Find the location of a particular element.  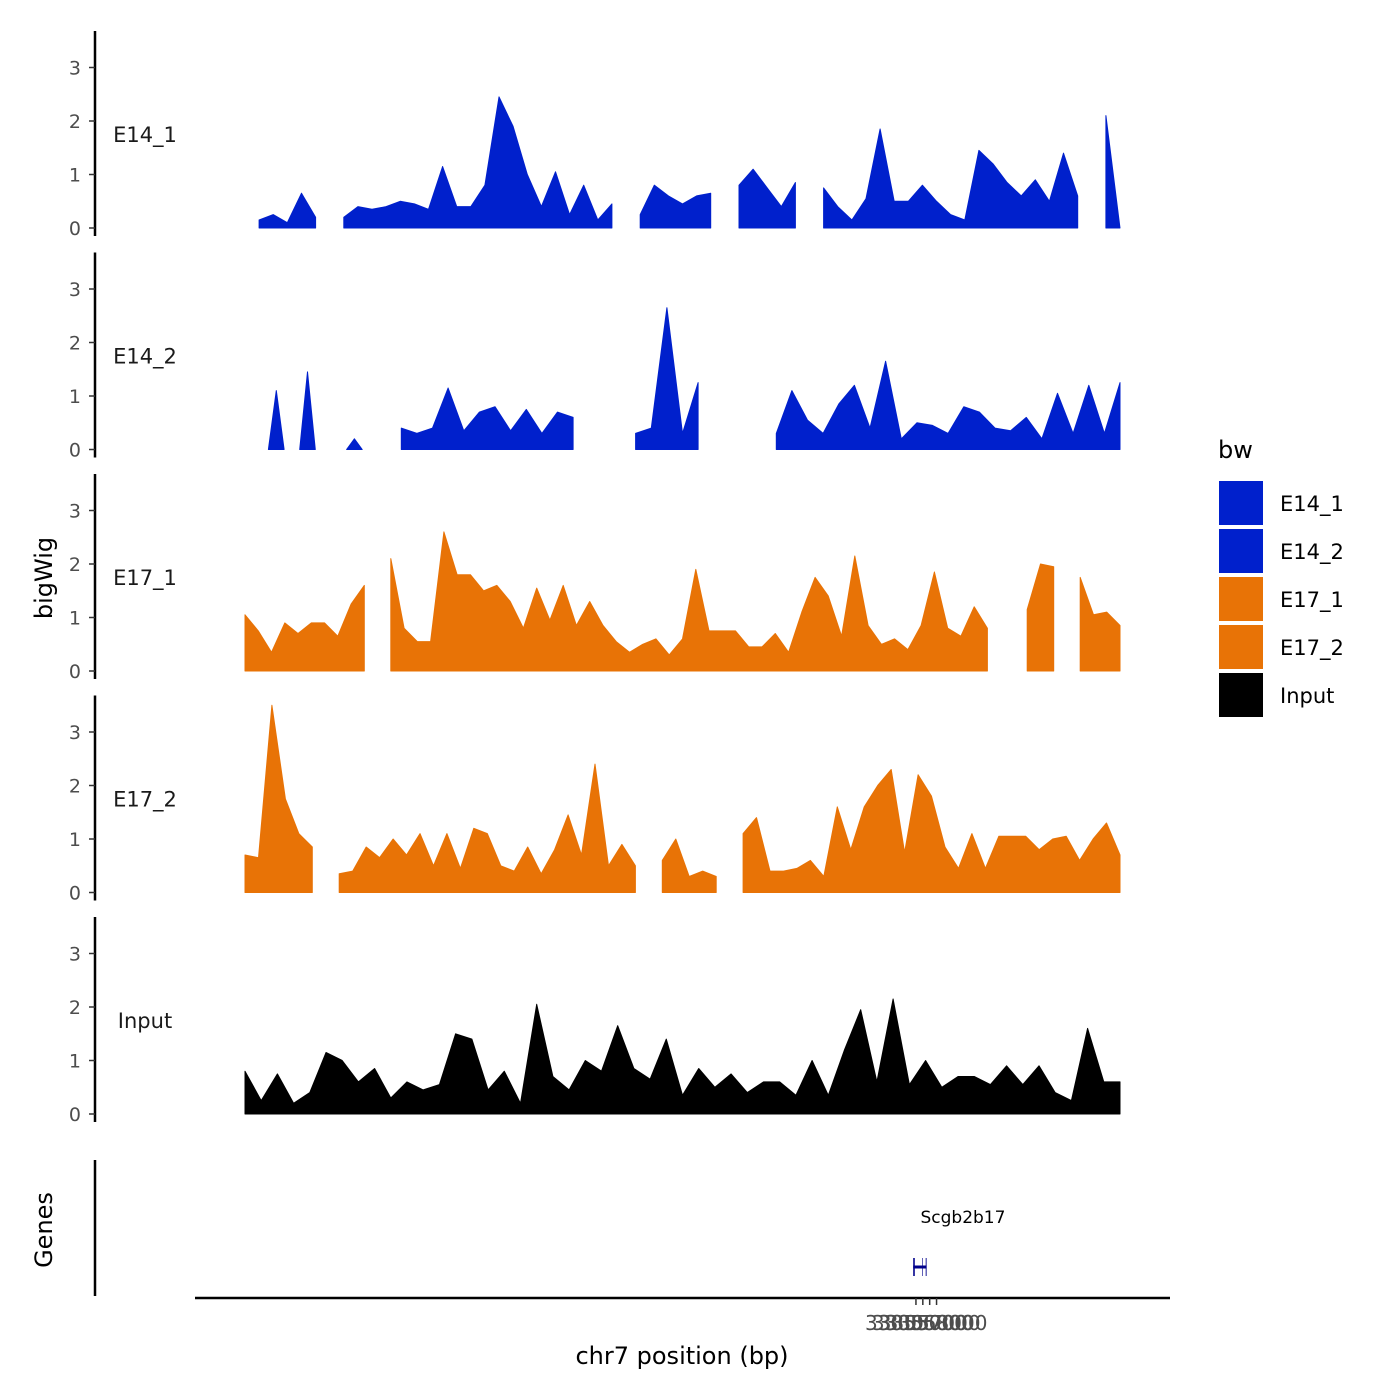

x-tick-label: 33055000 is located at coordinates (916, 1323).